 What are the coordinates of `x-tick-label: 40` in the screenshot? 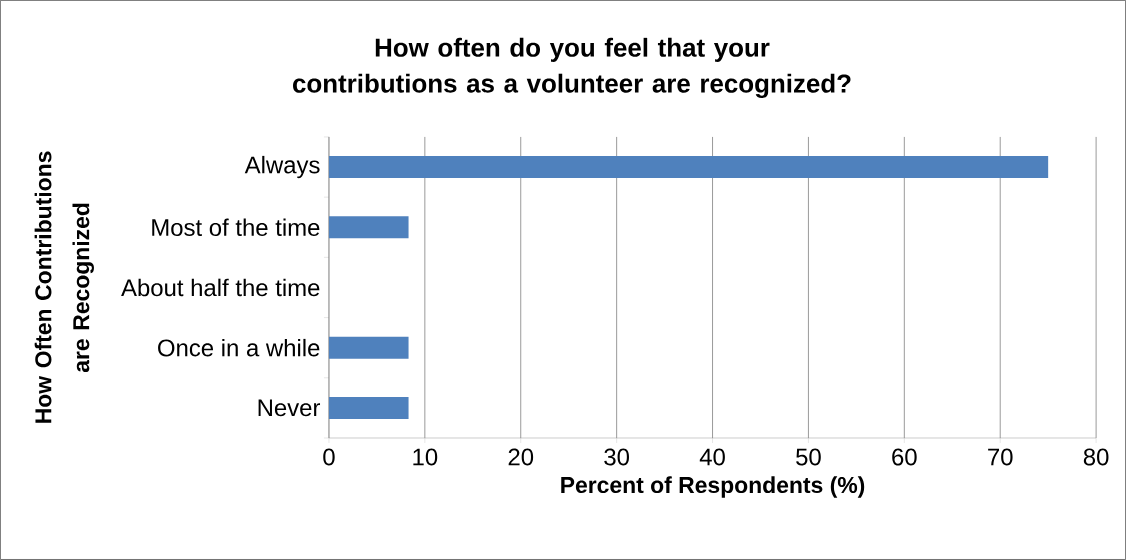 It's located at (712, 457).